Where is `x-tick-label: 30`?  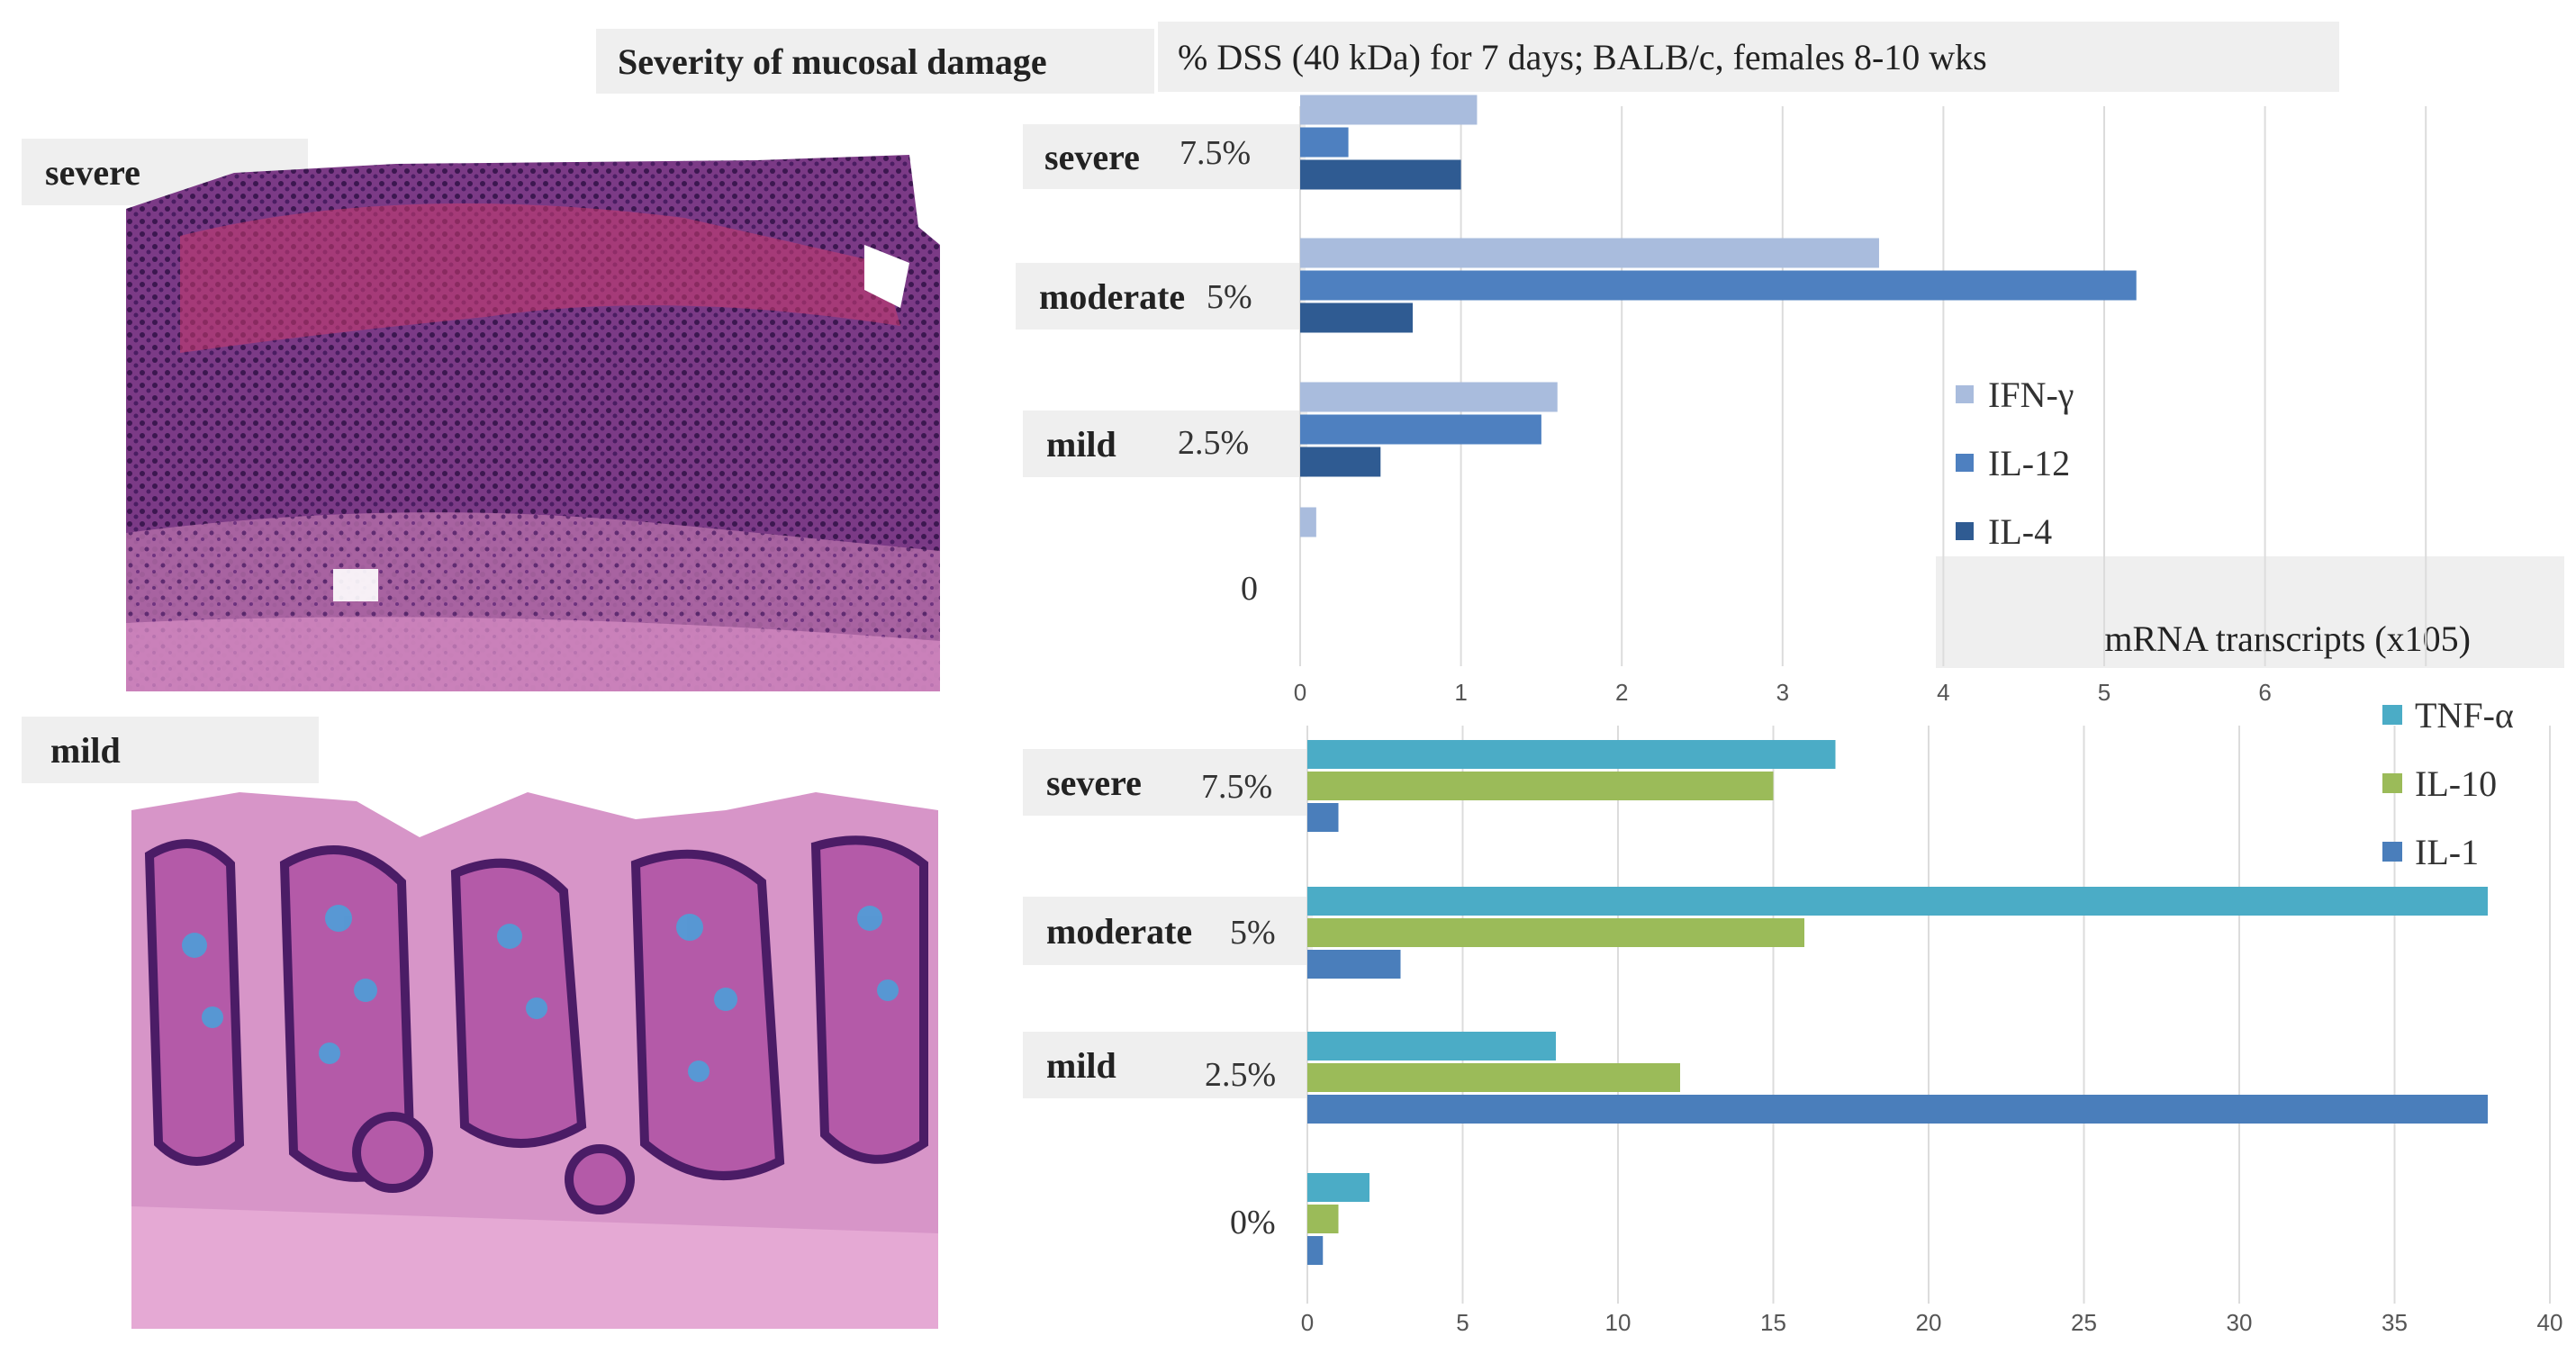 x-tick-label: 30 is located at coordinates (2240, 1322).